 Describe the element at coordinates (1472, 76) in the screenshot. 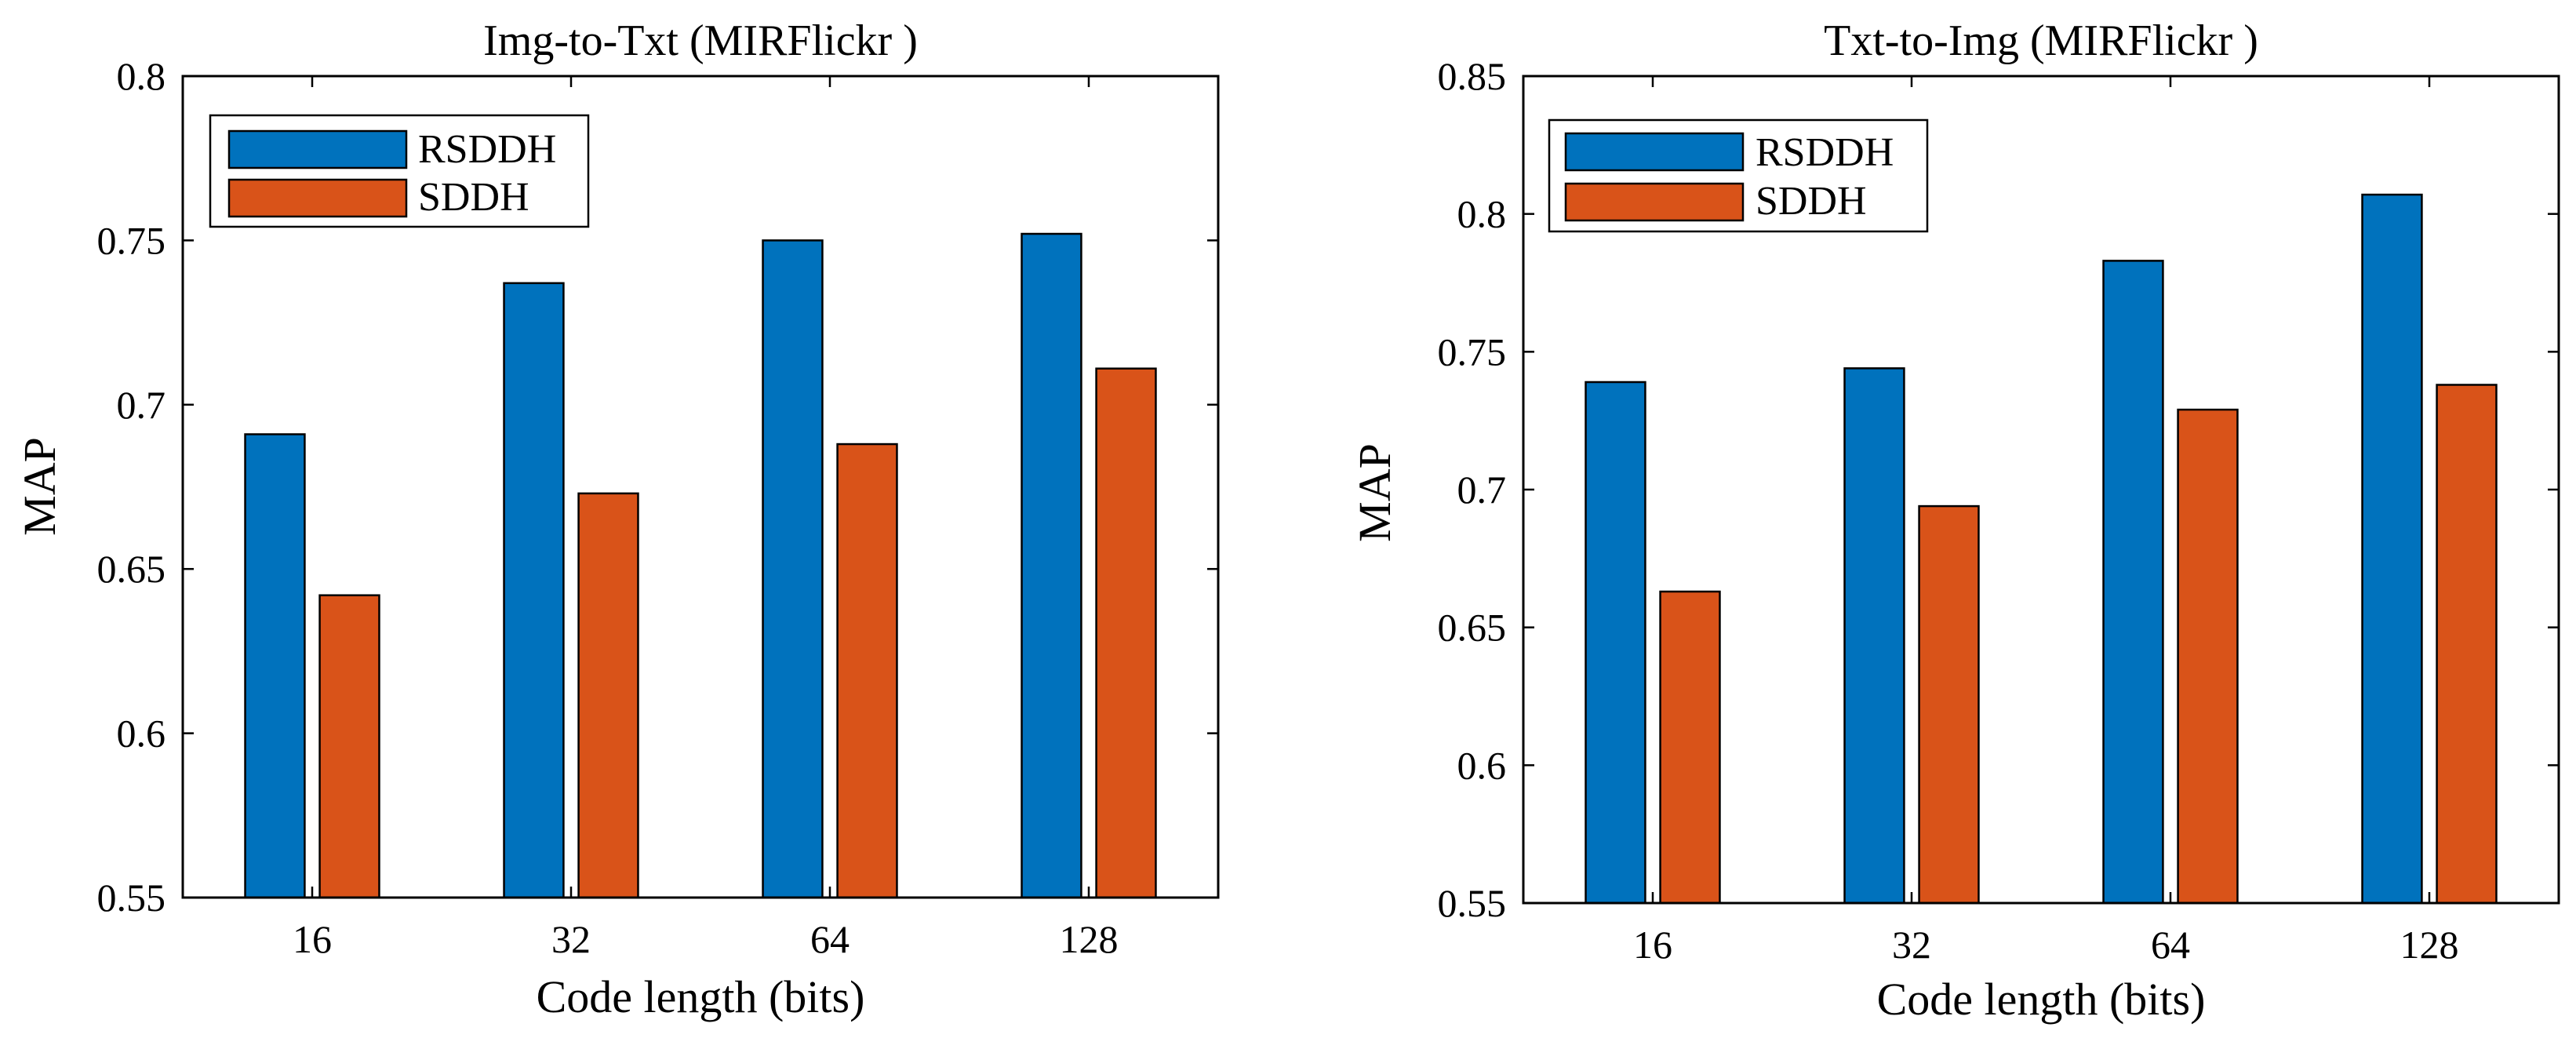

I see `y-tick-label: 0.85` at that location.